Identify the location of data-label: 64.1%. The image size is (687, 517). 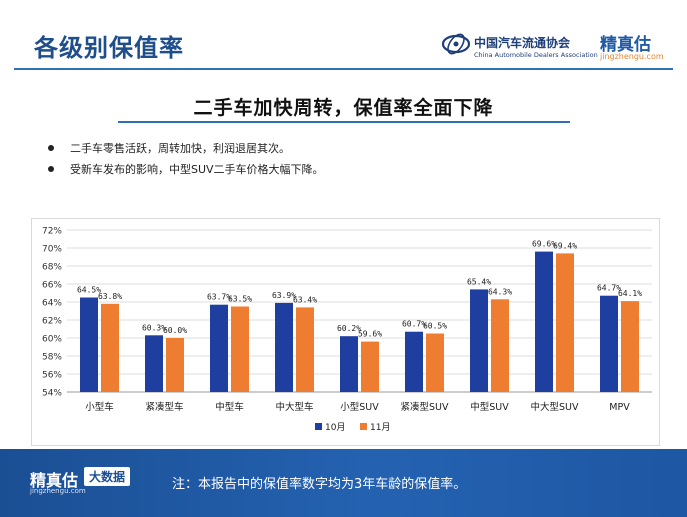
(630, 293).